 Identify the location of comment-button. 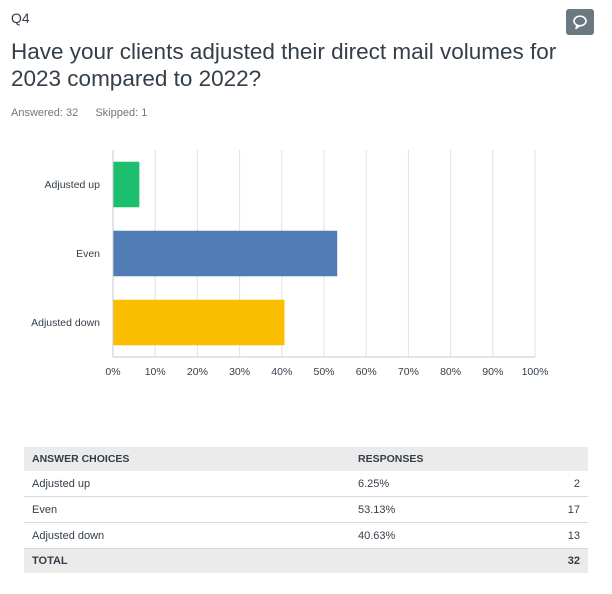
(580, 22).